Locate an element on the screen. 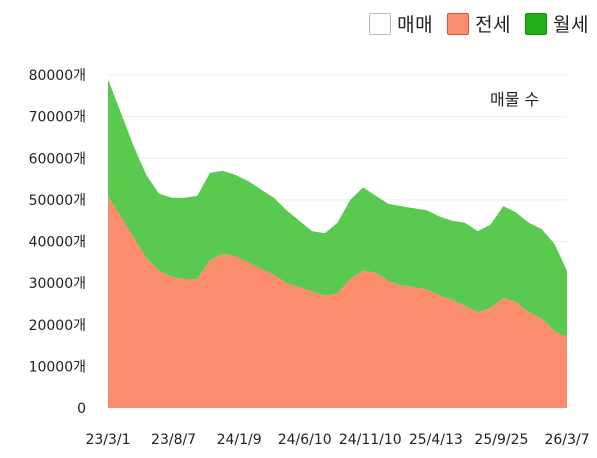 This screenshot has width=597, height=458. x-tick-label: 24/11/10 is located at coordinates (370, 440).